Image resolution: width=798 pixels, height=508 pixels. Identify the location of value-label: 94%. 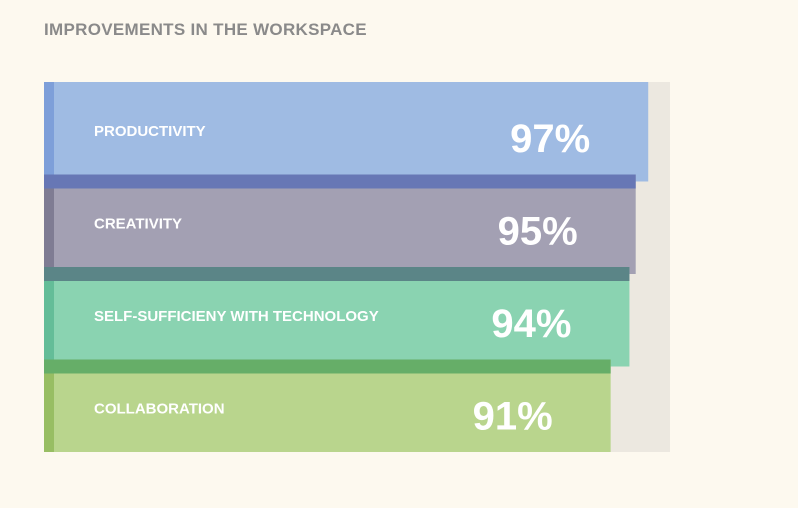
(531, 324).